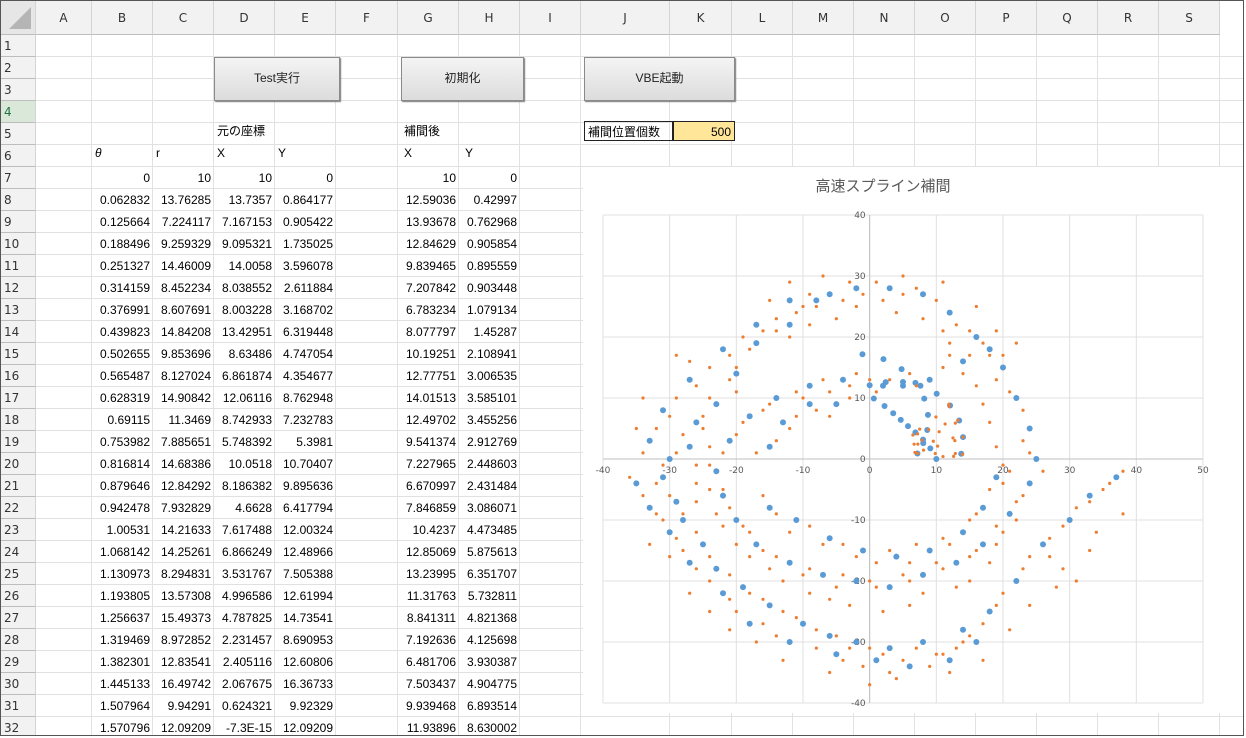  What do you see at coordinates (1067, 18) in the screenshot?
I see `column-header: Q` at bounding box center [1067, 18].